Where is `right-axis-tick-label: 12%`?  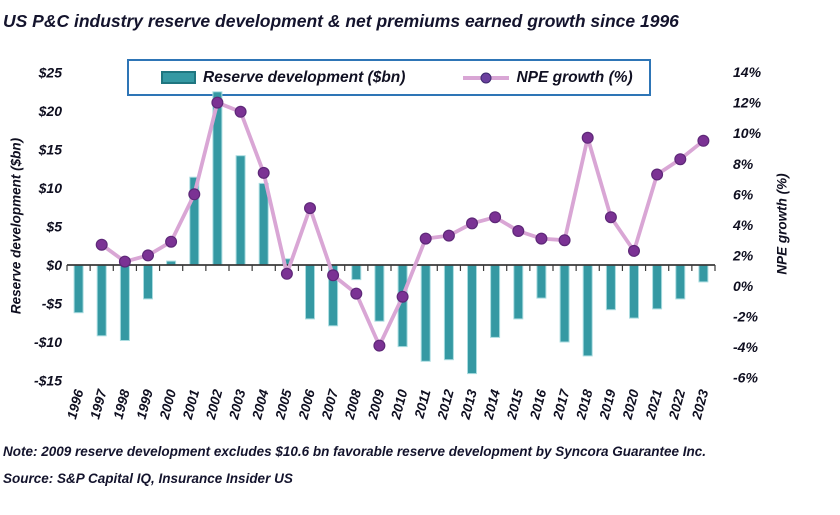 right-axis-tick-label: 12% is located at coordinates (747, 103).